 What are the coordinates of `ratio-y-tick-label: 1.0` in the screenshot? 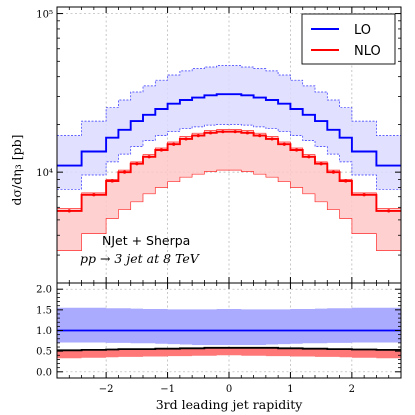 It's located at (44, 331).